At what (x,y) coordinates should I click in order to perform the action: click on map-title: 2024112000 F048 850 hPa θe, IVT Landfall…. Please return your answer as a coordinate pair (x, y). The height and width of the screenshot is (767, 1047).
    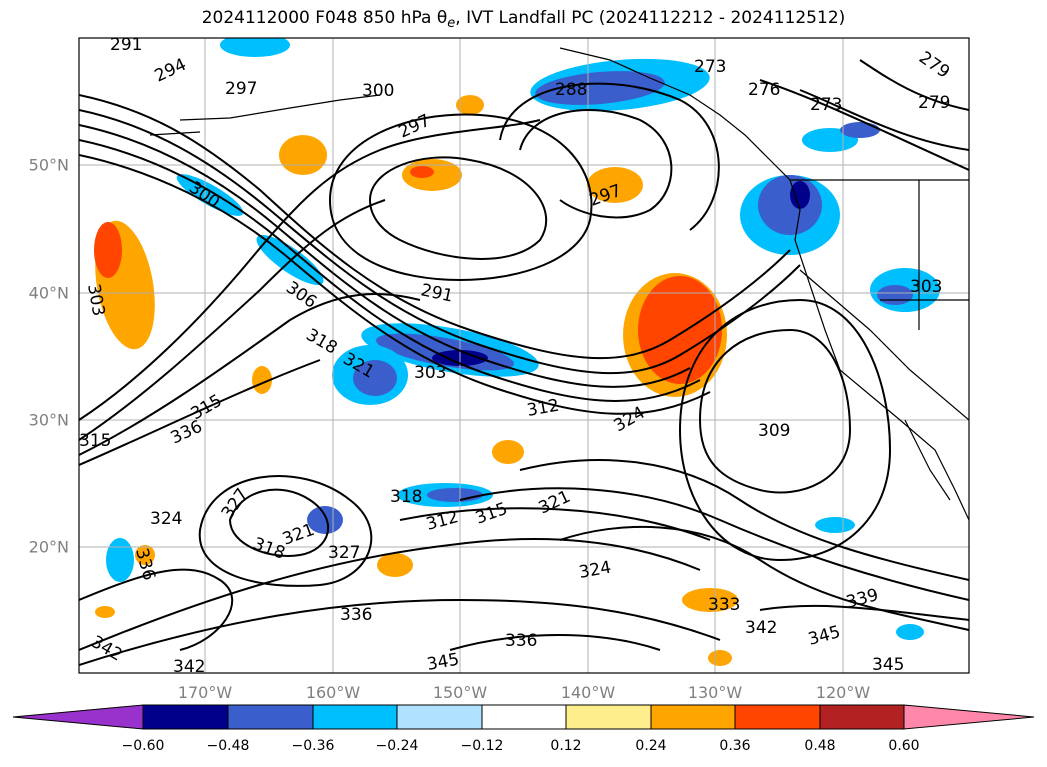
    Looking at the image, I should click on (523, 19).